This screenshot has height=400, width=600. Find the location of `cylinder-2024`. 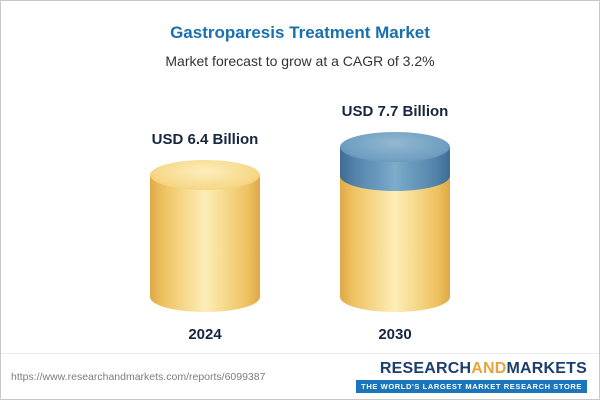

cylinder-2024 is located at coordinates (205, 236).